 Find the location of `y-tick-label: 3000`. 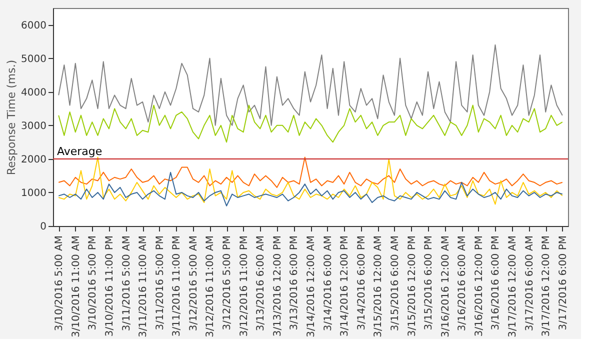

y-tick-label: 3000 is located at coordinates (33, 126).